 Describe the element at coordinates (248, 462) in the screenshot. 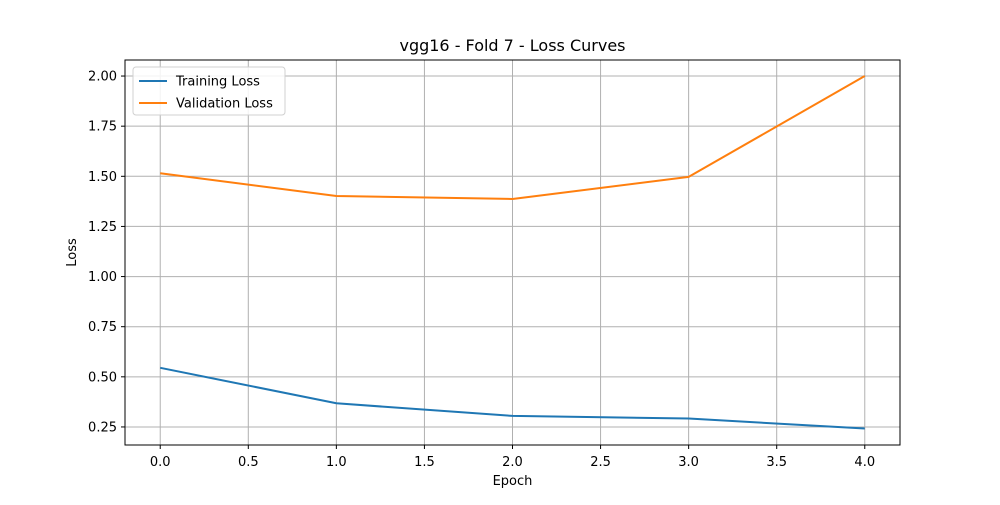

I see `x-tick-label: 0.5` at that location.